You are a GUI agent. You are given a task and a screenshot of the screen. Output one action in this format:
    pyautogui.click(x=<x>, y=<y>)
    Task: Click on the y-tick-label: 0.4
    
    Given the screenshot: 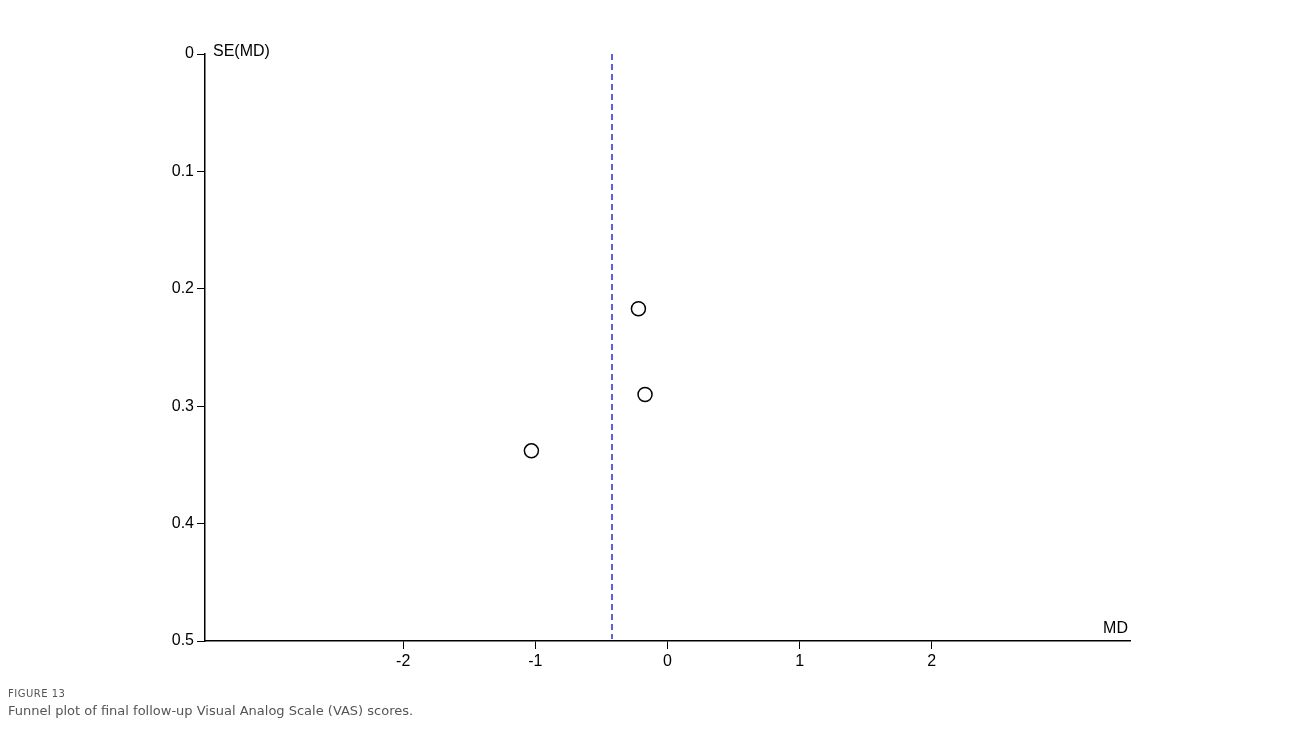 What is the action you would take?
    pyautogui.click(x=183, y=523)
    